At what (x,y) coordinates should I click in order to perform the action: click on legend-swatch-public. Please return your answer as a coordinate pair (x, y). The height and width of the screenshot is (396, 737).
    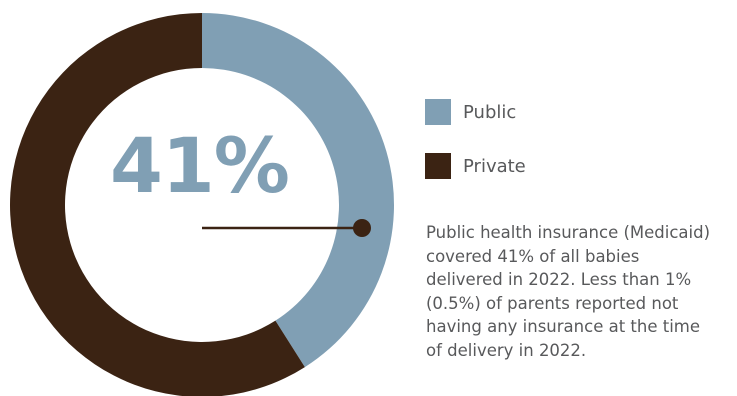
    Looking at the image, I should click on (438, 112).